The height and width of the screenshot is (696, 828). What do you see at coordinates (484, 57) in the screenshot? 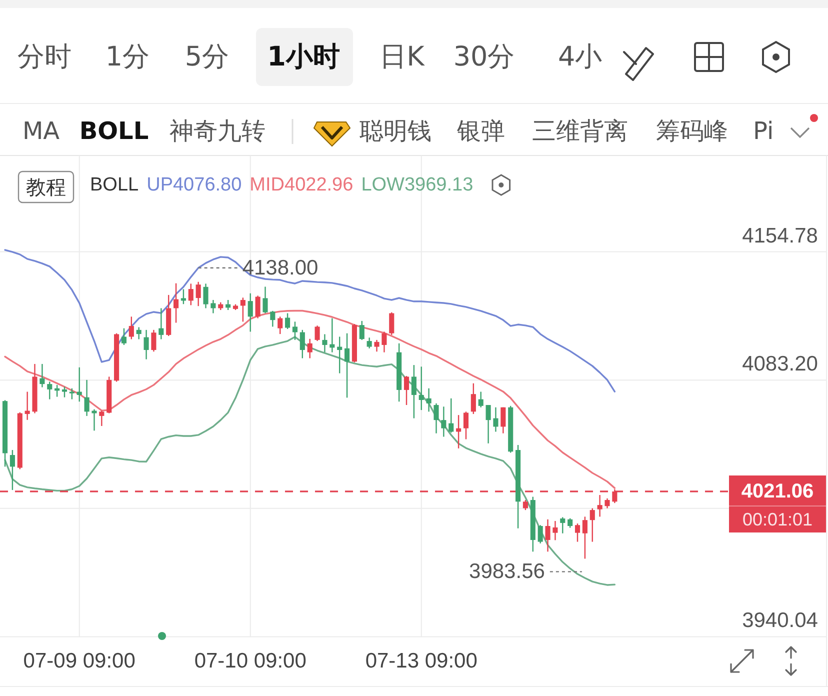
I see `text: 30分` at bounding box center [484, 57].